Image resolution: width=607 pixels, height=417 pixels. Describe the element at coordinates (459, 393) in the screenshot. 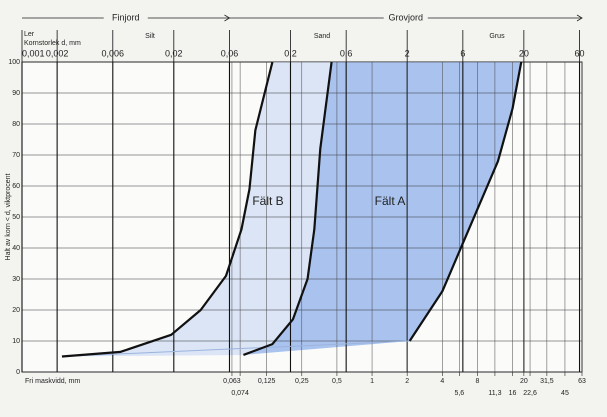

I see `bottom-tick-label: 5,6` at that location.